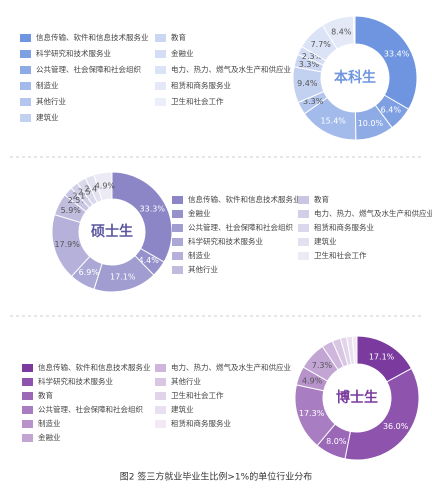 The width and height of the screenshot is (432, 503). What do you see at coordinates (371, 123) in the screenshot?
I see `value-label: 10.0%` at bounding box center [371, 123].